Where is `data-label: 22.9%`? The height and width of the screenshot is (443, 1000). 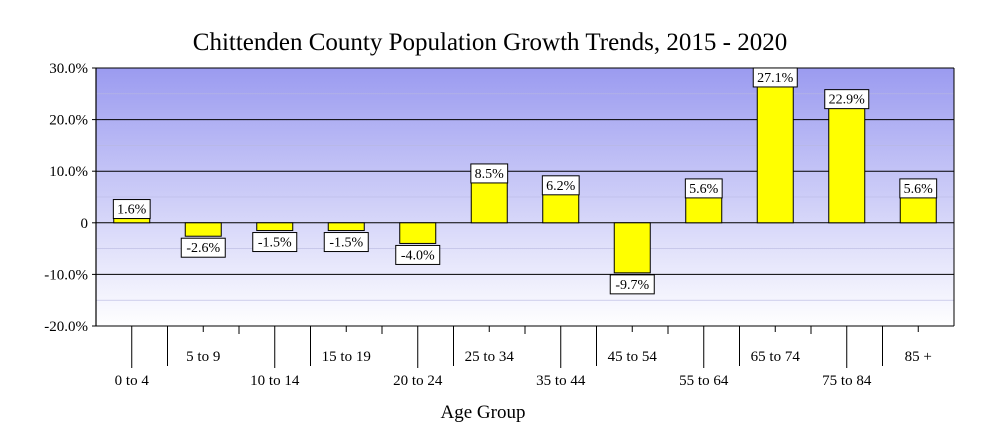 data-label: 22.9% is located at coordinates (847, 99).